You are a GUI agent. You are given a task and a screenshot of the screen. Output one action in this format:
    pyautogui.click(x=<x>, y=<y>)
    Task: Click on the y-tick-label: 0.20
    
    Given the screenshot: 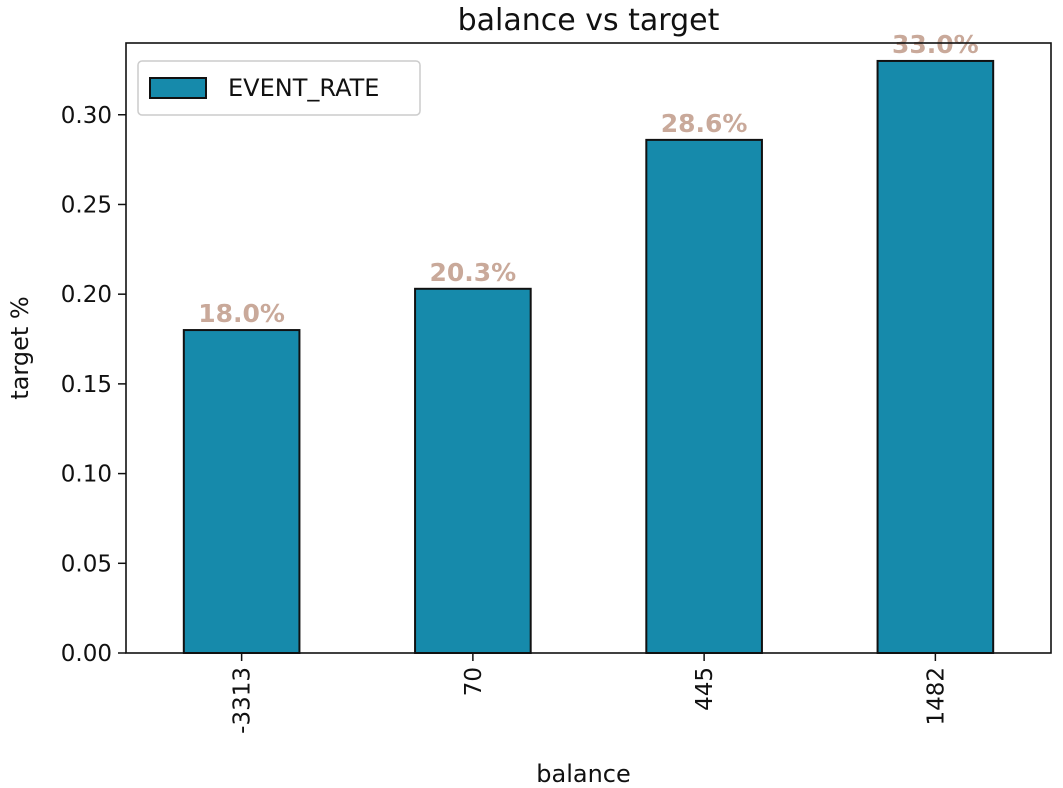 What is the action you would take?
    pyautogui.click(x=86, y=295)
    